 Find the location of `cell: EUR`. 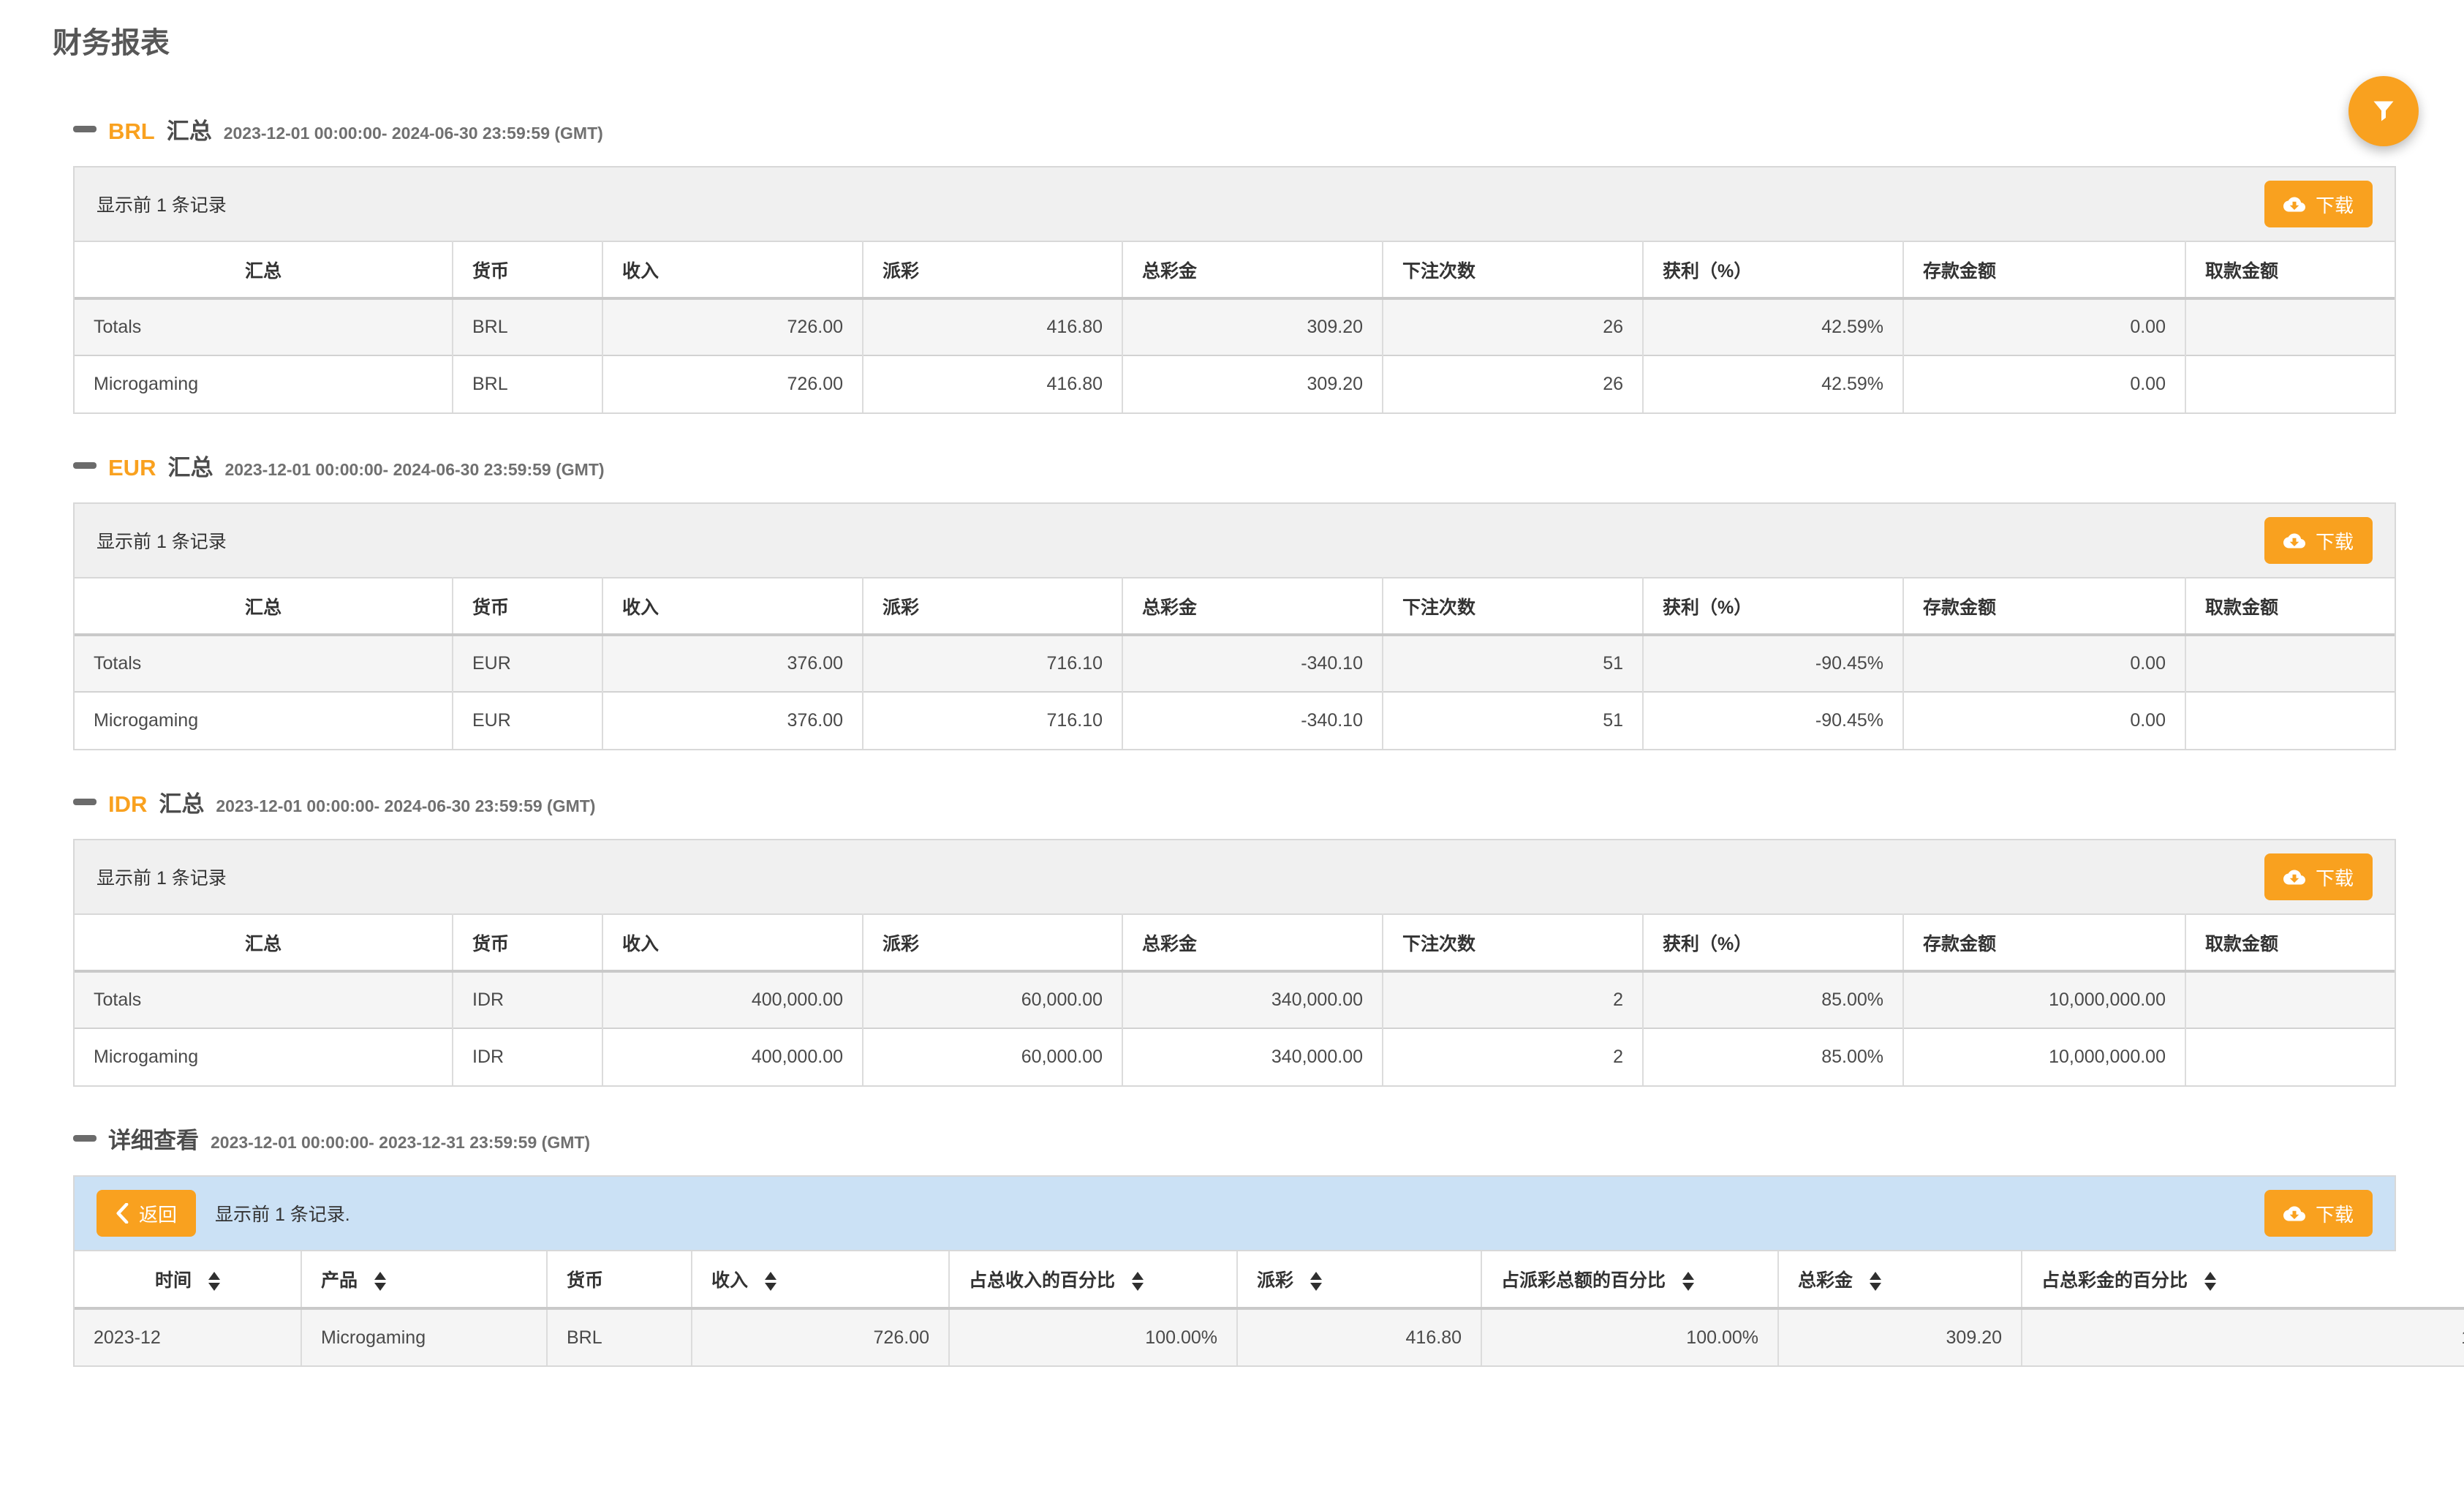

cell: EUR is located at coordinates (527, 663).